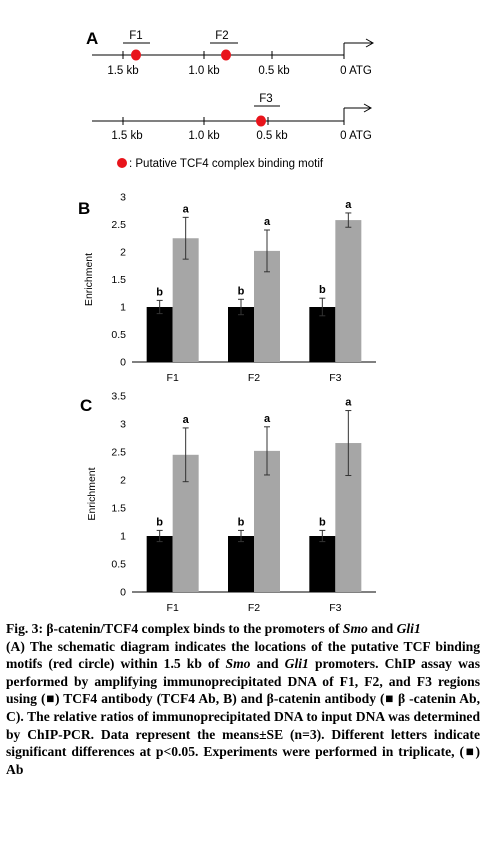 The height and width of the screenshot is (852, 485). What do you see at coordinates (267, 664) in the screenshot?
I see `caption-body-2: and` at bounding box center [267, 664].